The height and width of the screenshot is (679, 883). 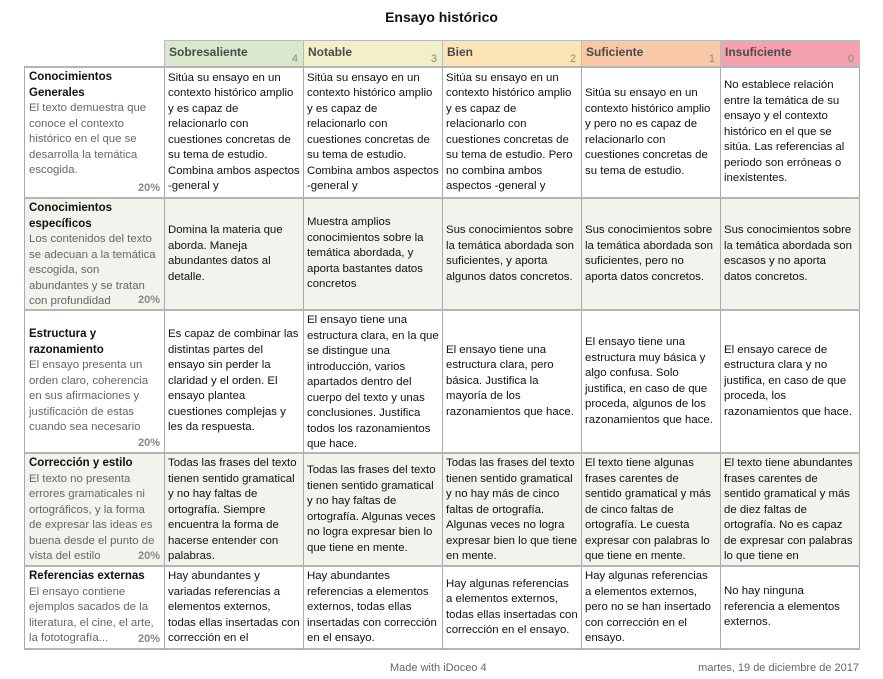 What do you see at coordinates (650, 53) in the screenshot?
I see `level-header: Suficiente 1` at bounding box center [650, 53].